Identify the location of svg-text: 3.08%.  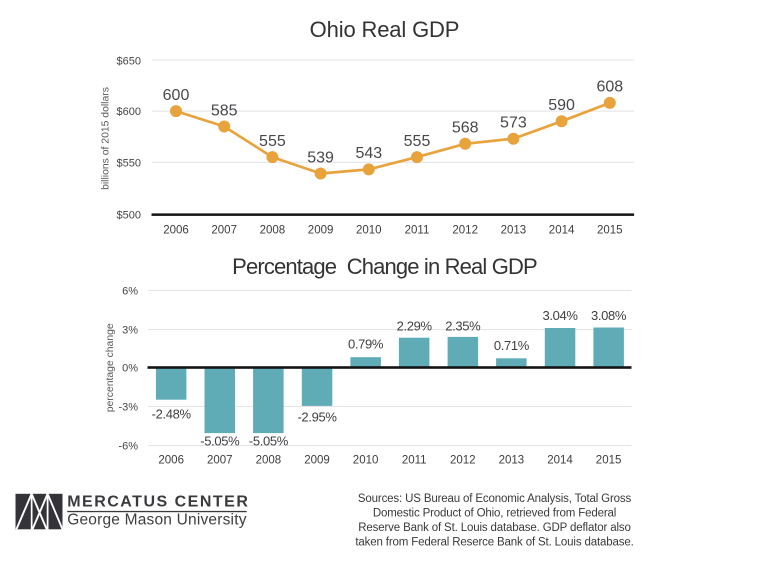
(609, 315).